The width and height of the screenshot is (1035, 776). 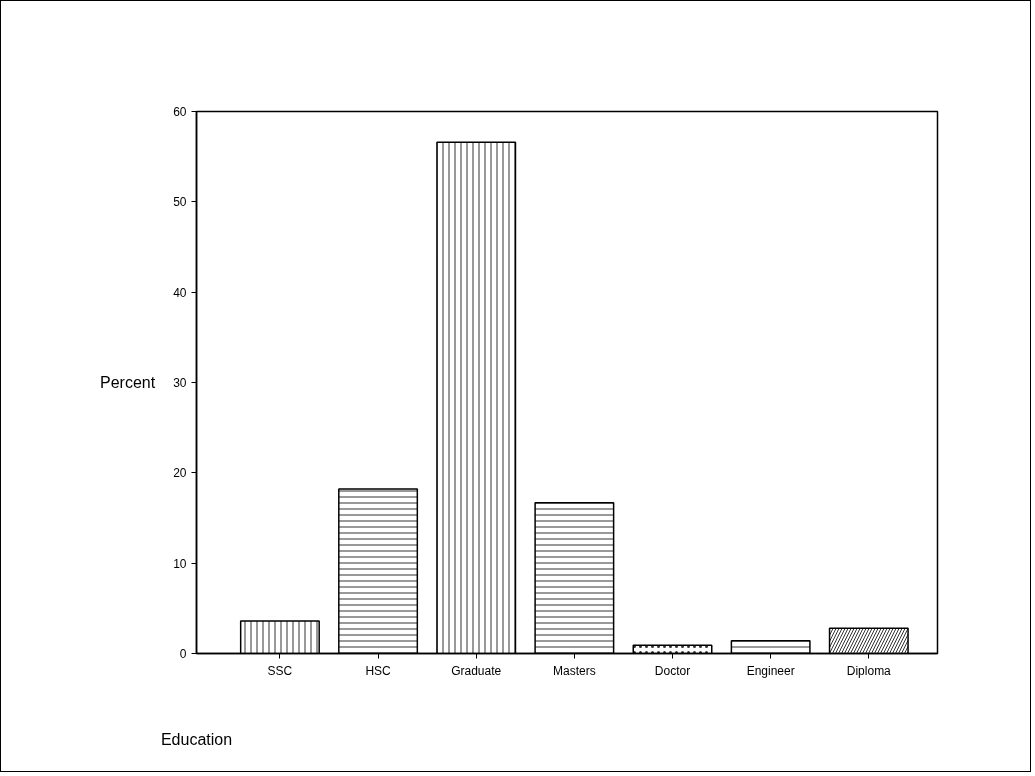 What do you see at coordinates (183, 654) in the screenshot?
I see `y-tick-label: 0` at bounding box center [183, 654].